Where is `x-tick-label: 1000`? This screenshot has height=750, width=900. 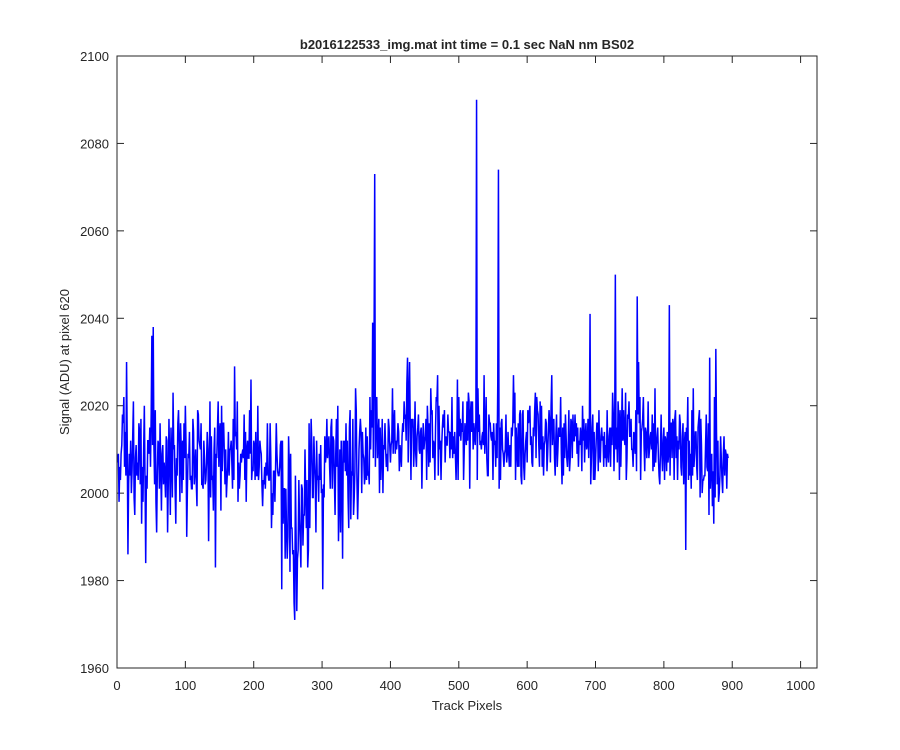
x-tick-label: 1000 is located at coordinates (800, 685).